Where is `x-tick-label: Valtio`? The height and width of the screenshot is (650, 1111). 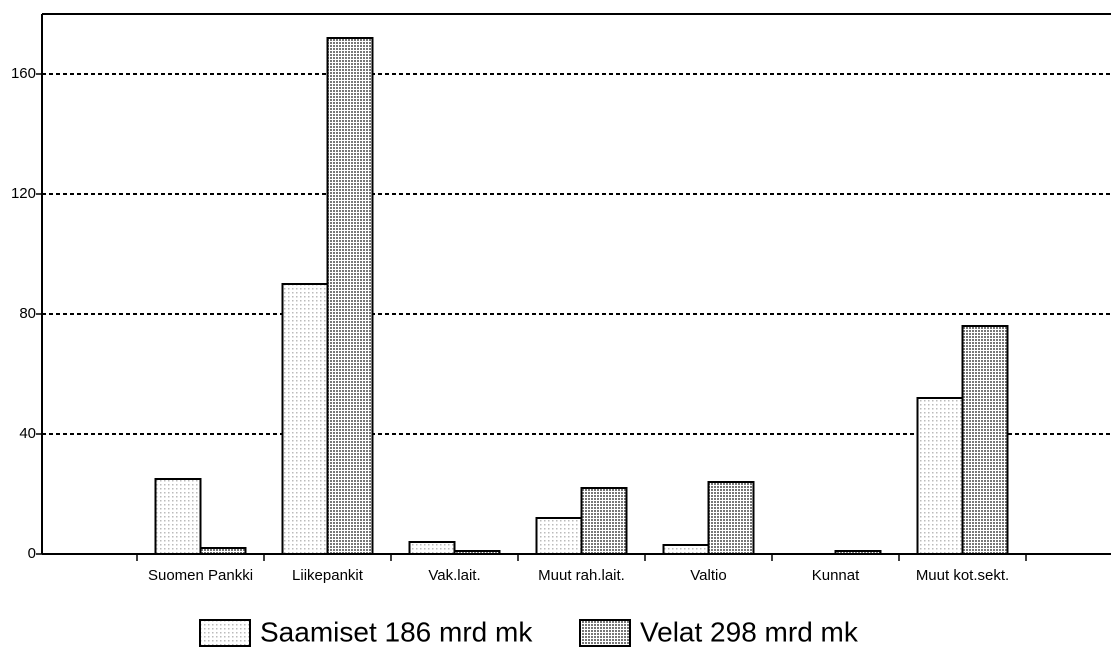
x-tick-label: Valtio is located at coordinates (708, 575).